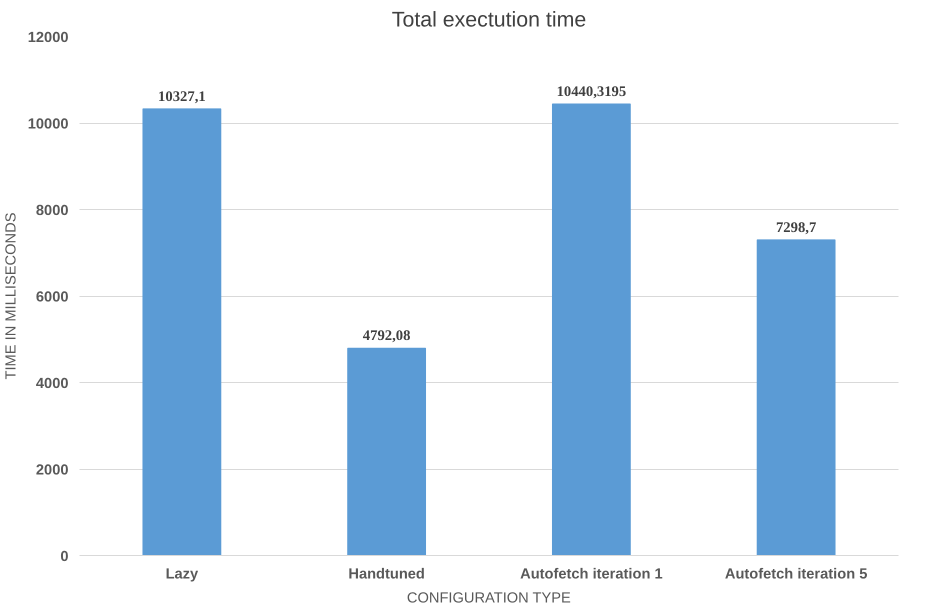 The image size is (928, 609). Describe the element at coordinates (52, 384) in the screenshot. I see `y-tick-label: 4000` at that location.